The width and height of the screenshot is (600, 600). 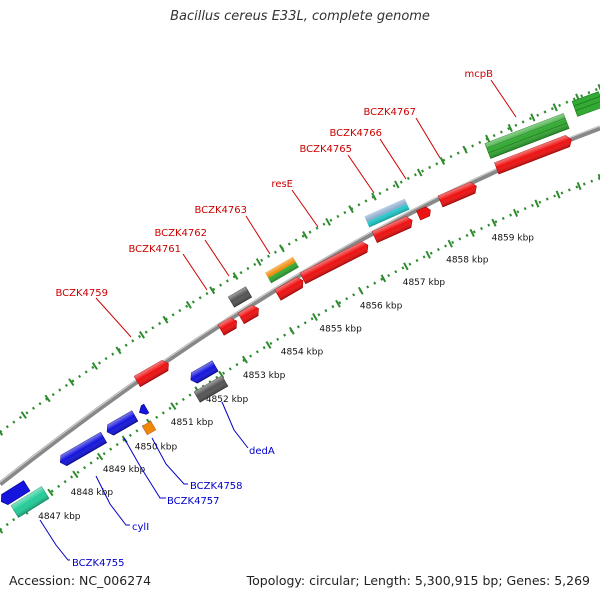 What do you see at coordinates (387, 213) in the screenshot?
I see `feature-BCZK4765-rna` at bounding box center [387, 213].